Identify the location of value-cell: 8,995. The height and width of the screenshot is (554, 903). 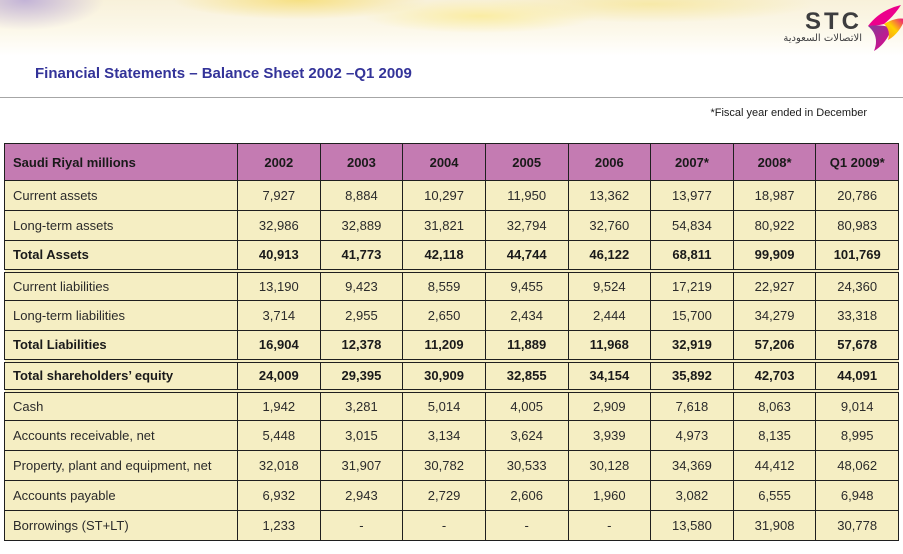
(857, 435).